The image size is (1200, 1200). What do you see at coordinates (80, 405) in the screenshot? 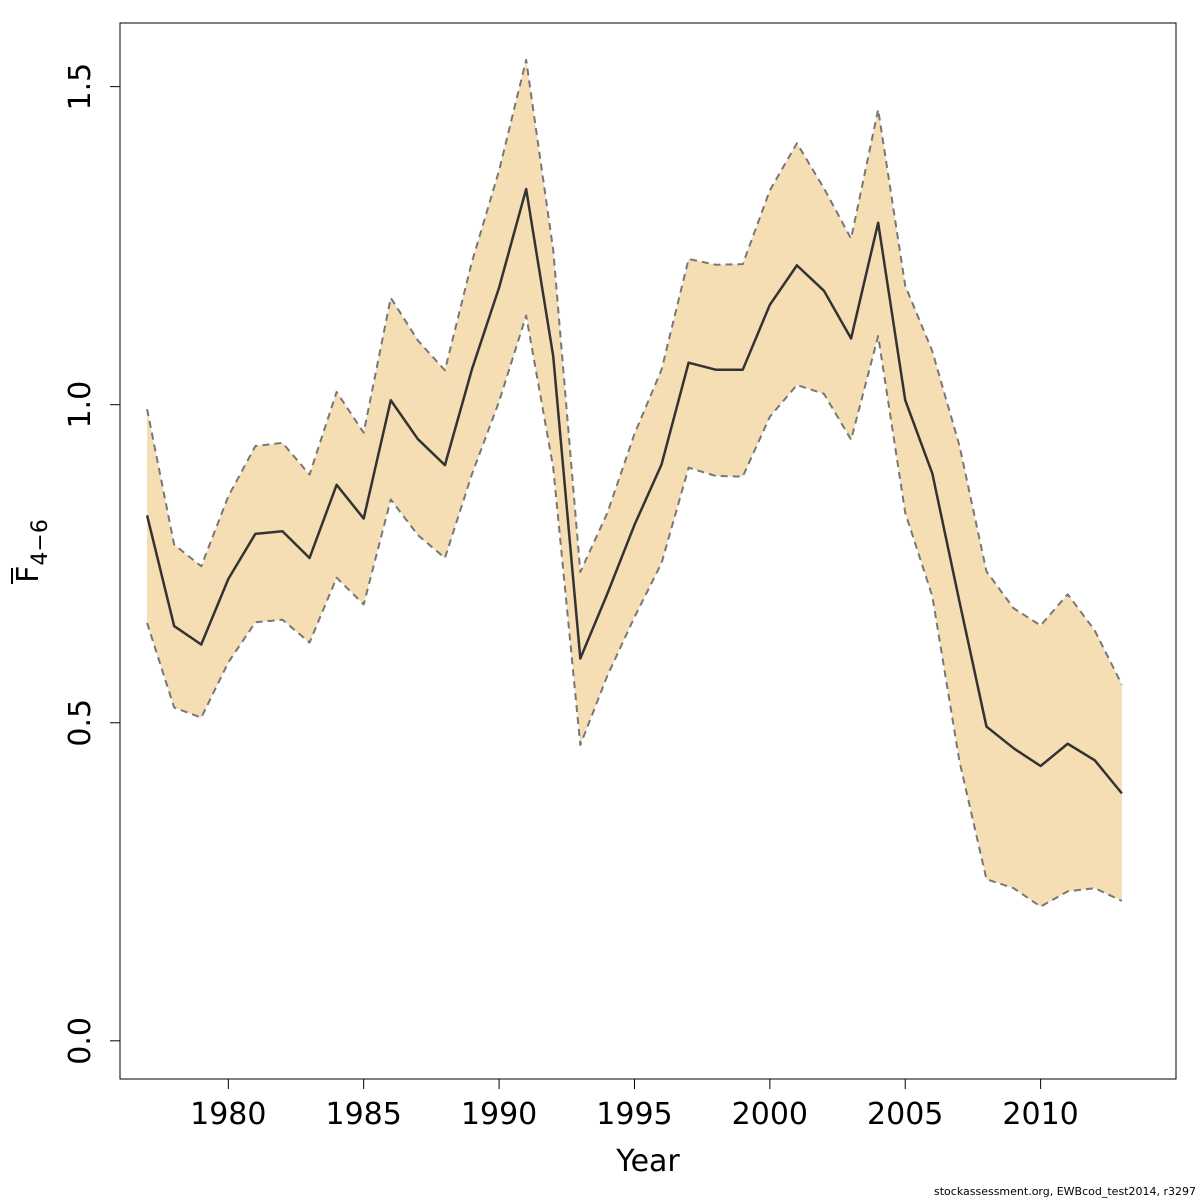
I see `y-tick-label: 1.0` at bounding box center [80, 405].